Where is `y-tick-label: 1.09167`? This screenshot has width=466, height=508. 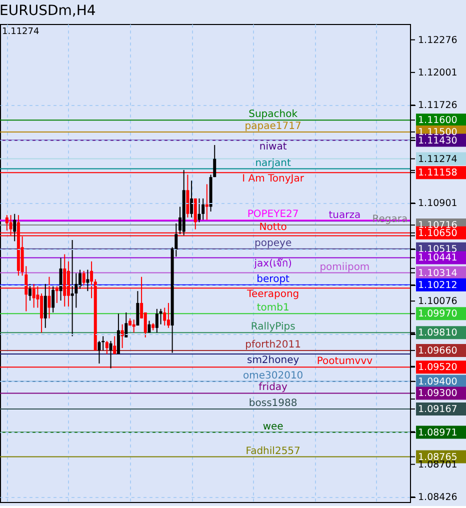 y-tick-label: 1.09167 is located at coordinates (438, 410).